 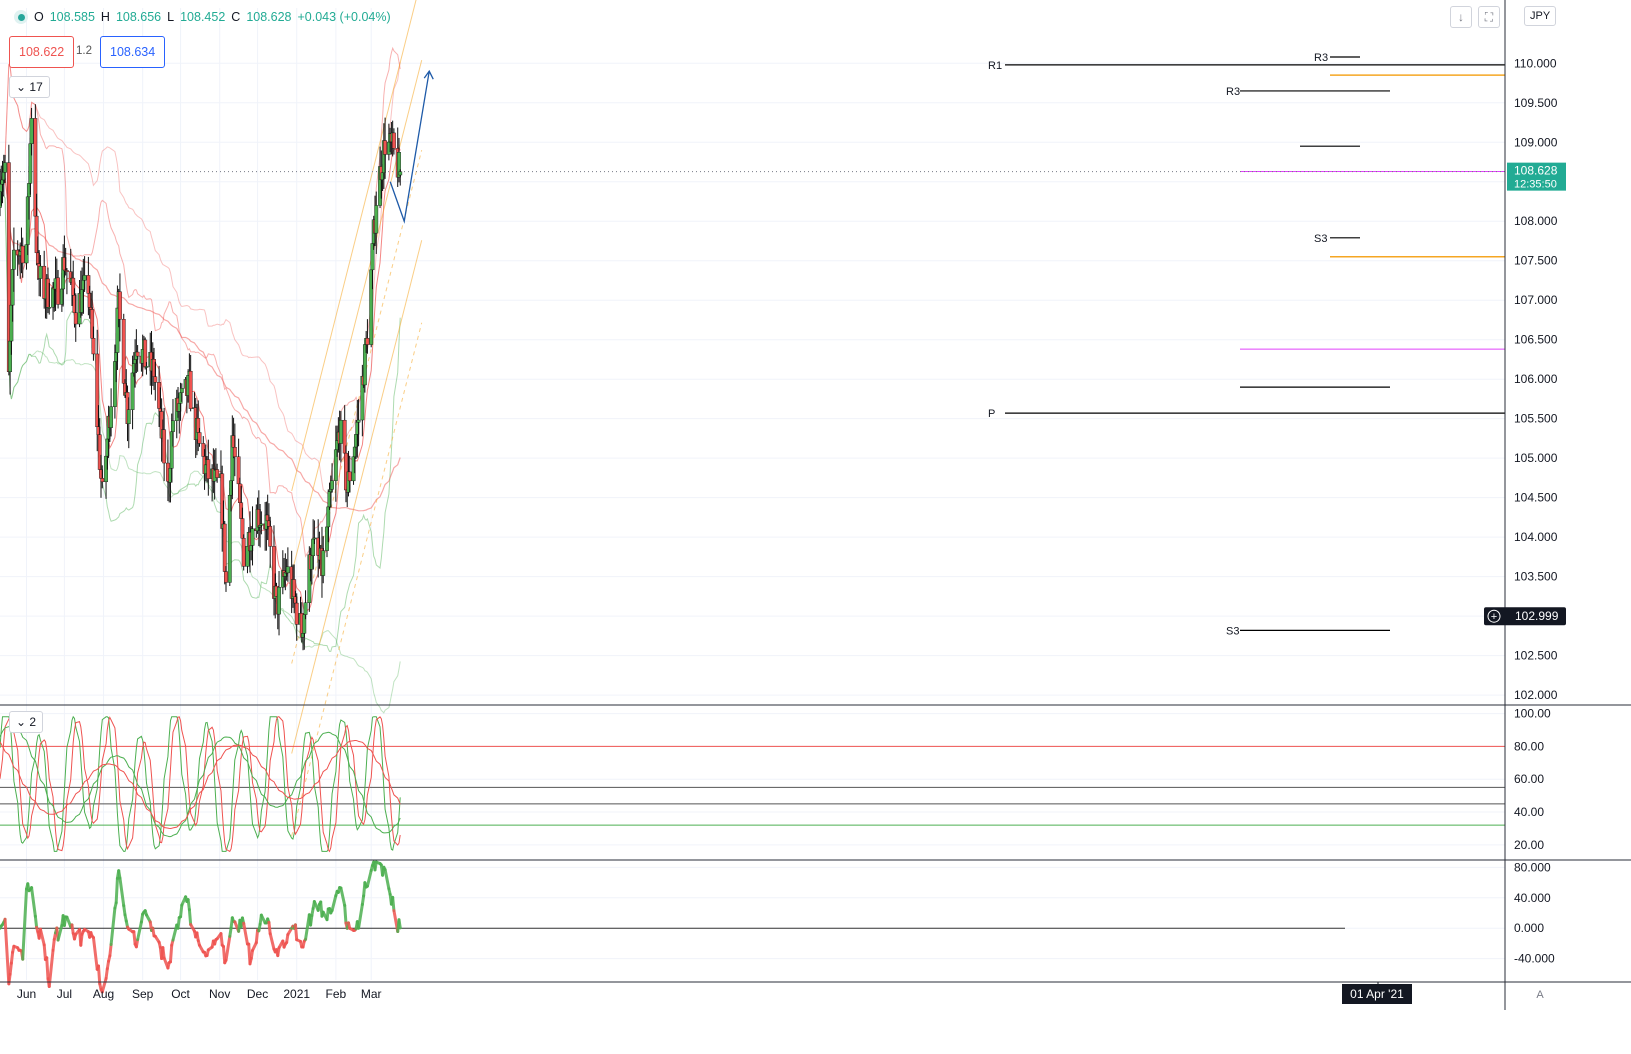 I want to click on chevron-down-icon: ⌄, so click(x=21, y=722).